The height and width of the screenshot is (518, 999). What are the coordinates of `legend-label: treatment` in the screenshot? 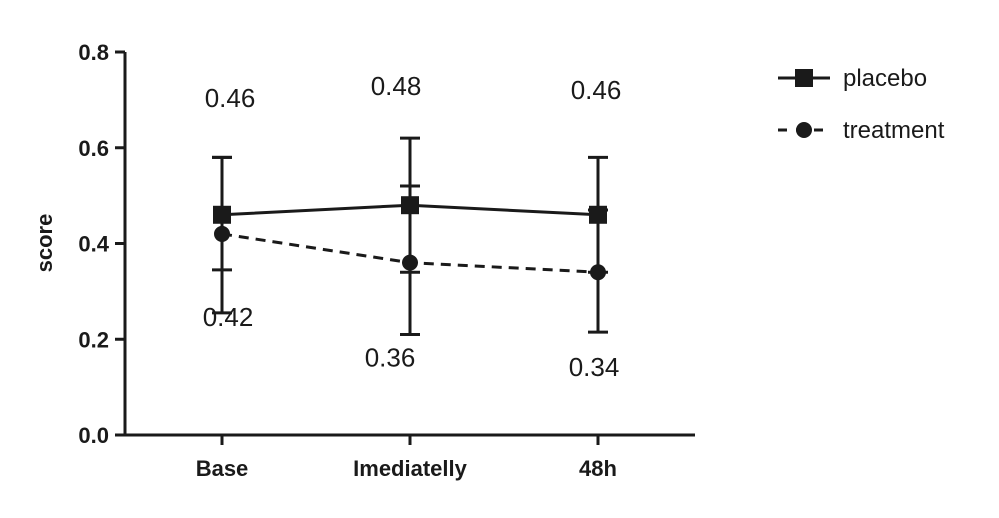 It's located at (894, 130).